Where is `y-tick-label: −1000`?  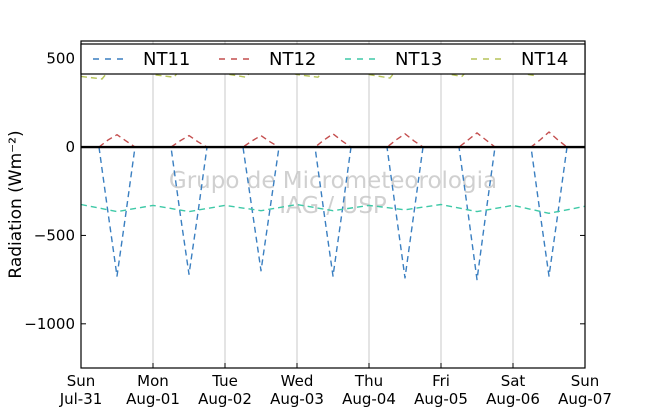 y-tick-label: −1000 is located at coordinates (49, 324).